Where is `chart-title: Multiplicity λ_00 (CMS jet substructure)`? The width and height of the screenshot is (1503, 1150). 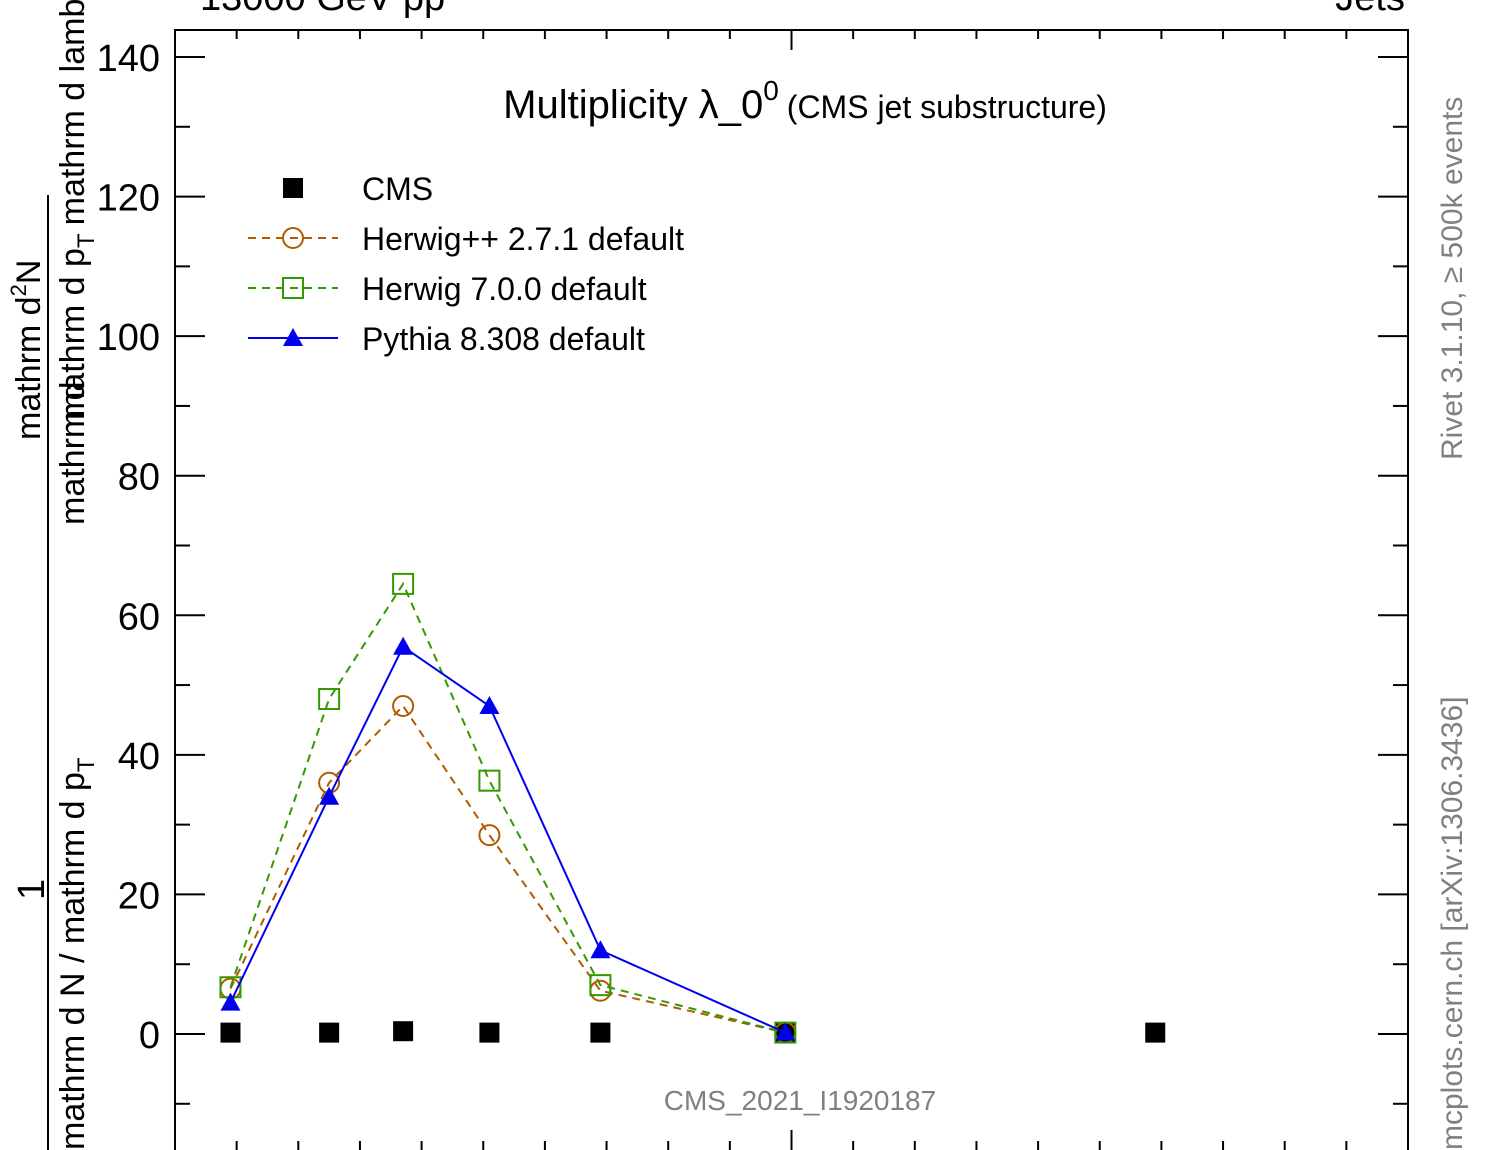
chart-title: Multiplicity λ_00 (CMS jet substructure) is located at coordinates (805, 101).